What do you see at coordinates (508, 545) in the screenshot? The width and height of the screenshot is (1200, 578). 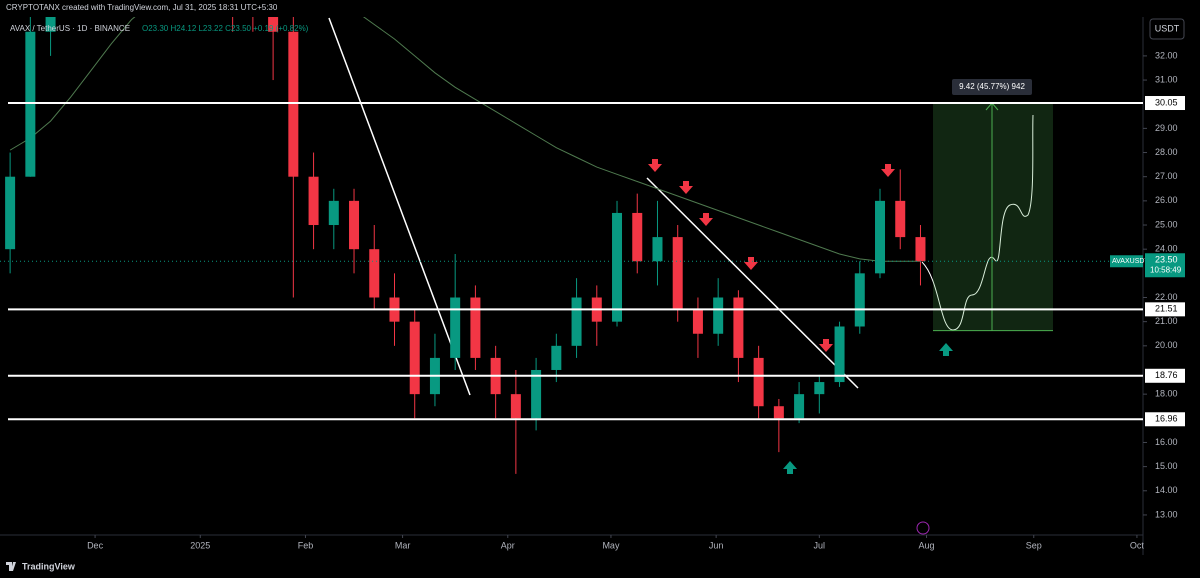 I see `x-tick-label: Apr` at bounding box center [508, 545].